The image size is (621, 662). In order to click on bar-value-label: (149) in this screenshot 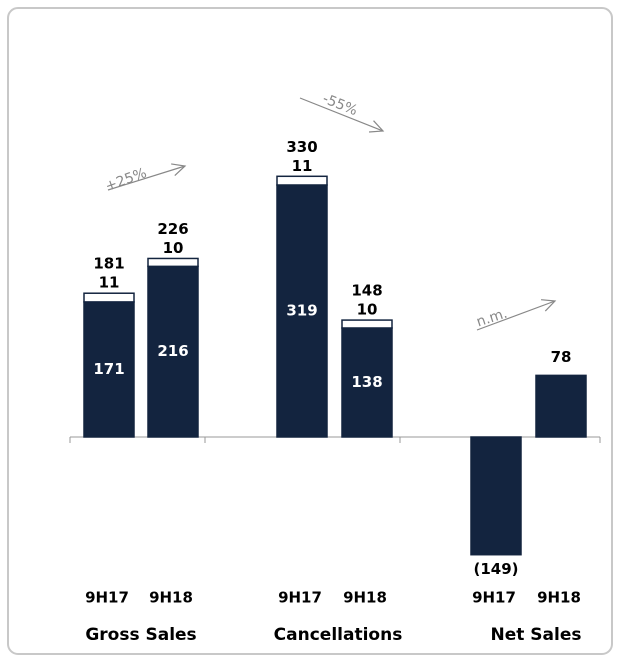, I will do `click(495, 569)`.